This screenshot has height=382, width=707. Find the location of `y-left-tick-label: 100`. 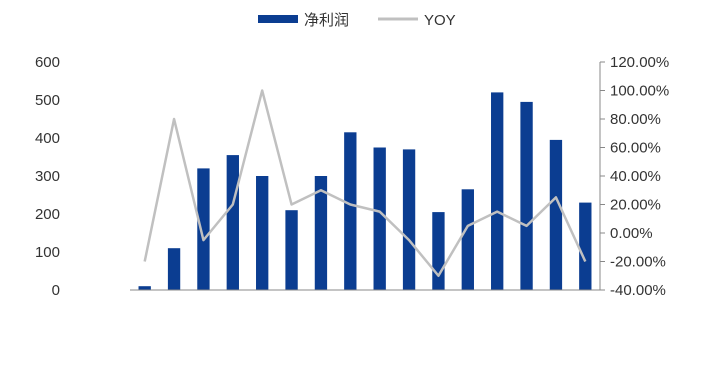

y-left-tick-label: 100 is located at coordinates (47, 252).